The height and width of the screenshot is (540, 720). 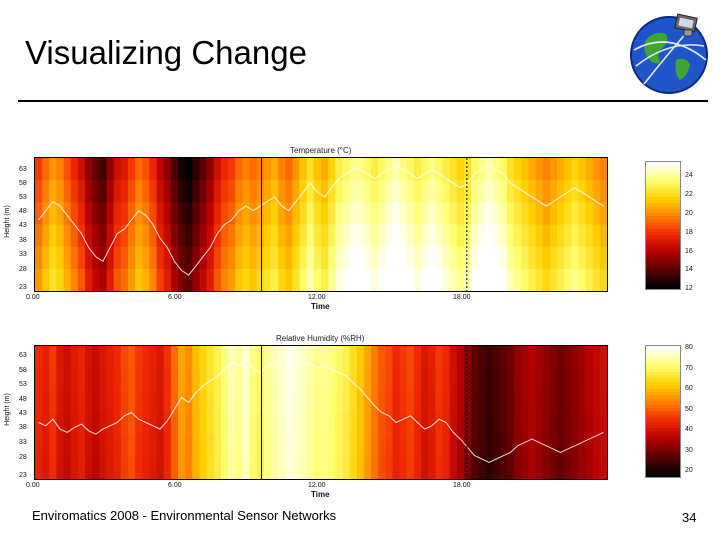 What do you see at coordinates (175, 485) in the screenshot?
I see `humidity-xtick: 6.00` at bounding box center [175, 485].